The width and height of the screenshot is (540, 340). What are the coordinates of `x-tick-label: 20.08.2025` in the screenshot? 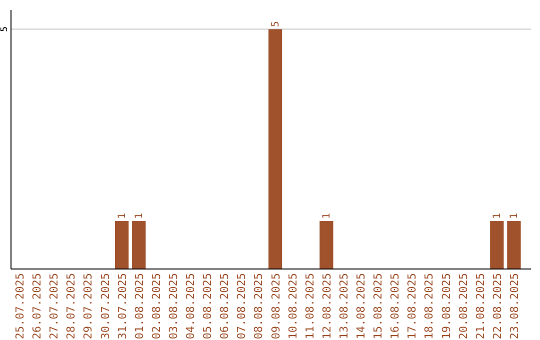 It's located at (463, 306).